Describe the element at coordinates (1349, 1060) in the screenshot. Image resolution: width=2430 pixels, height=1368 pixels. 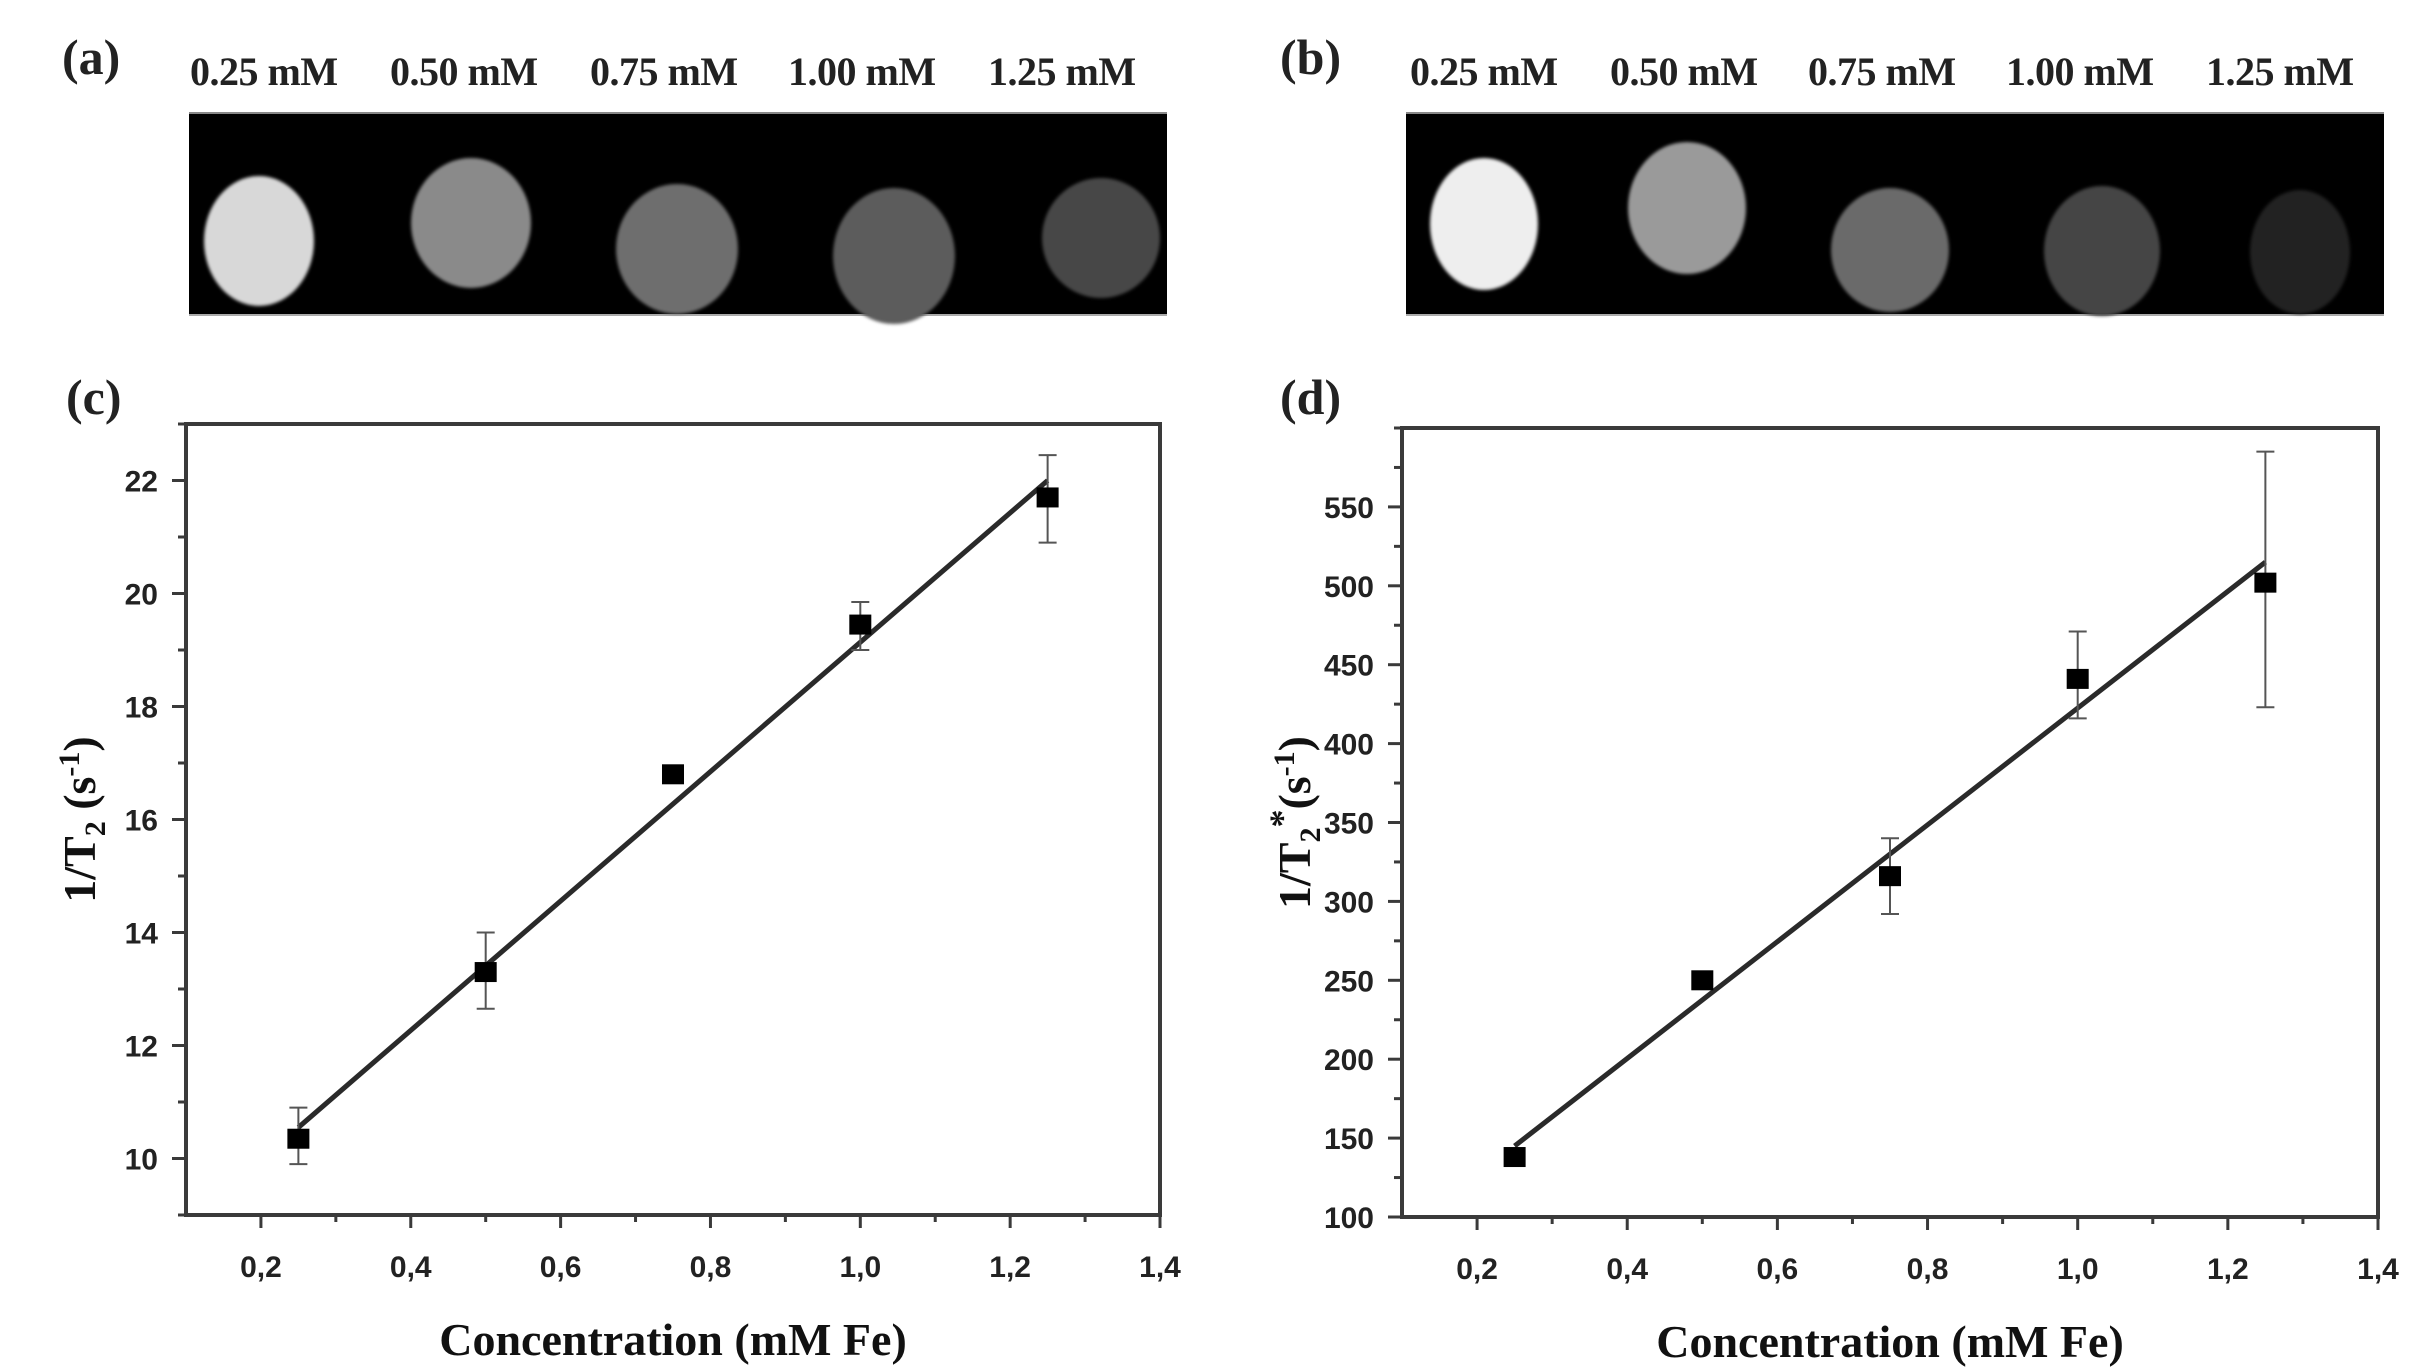
I see `y-tick-label: 200` at that location.